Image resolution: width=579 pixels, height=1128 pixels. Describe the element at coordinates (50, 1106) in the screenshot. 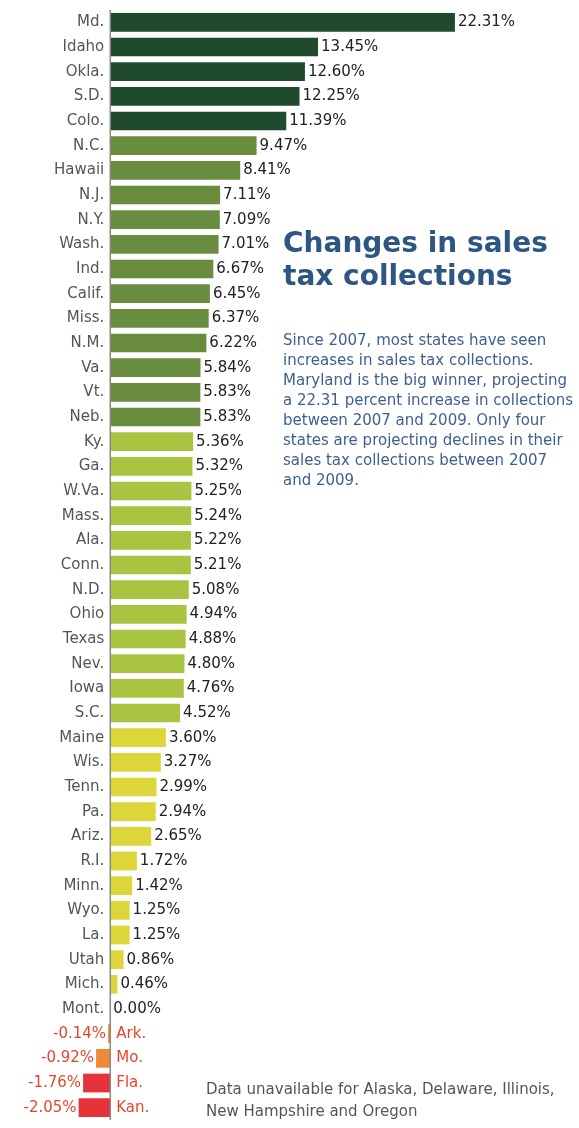

I see `data-label: -2.05%` at that location.